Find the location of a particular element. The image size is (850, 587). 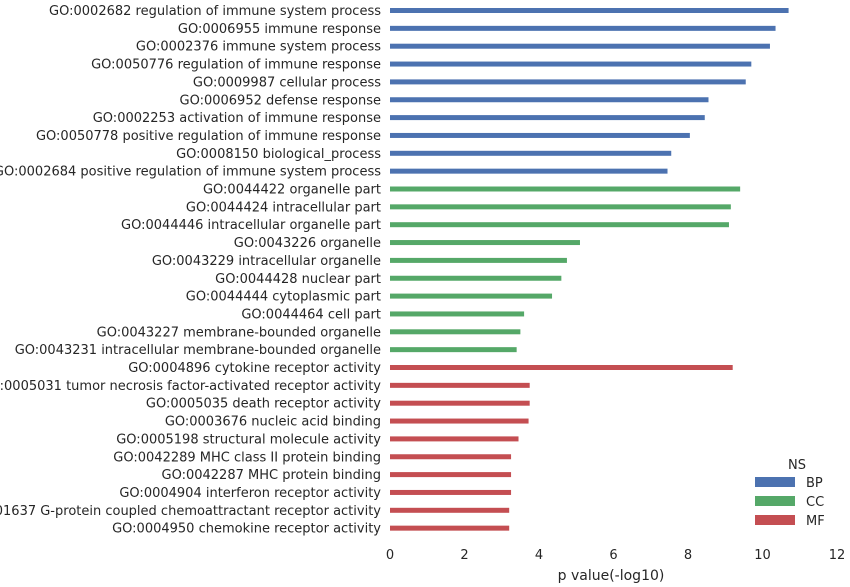

category-label: GO:0044424 intracellular part is located at coordinates (283, 207).